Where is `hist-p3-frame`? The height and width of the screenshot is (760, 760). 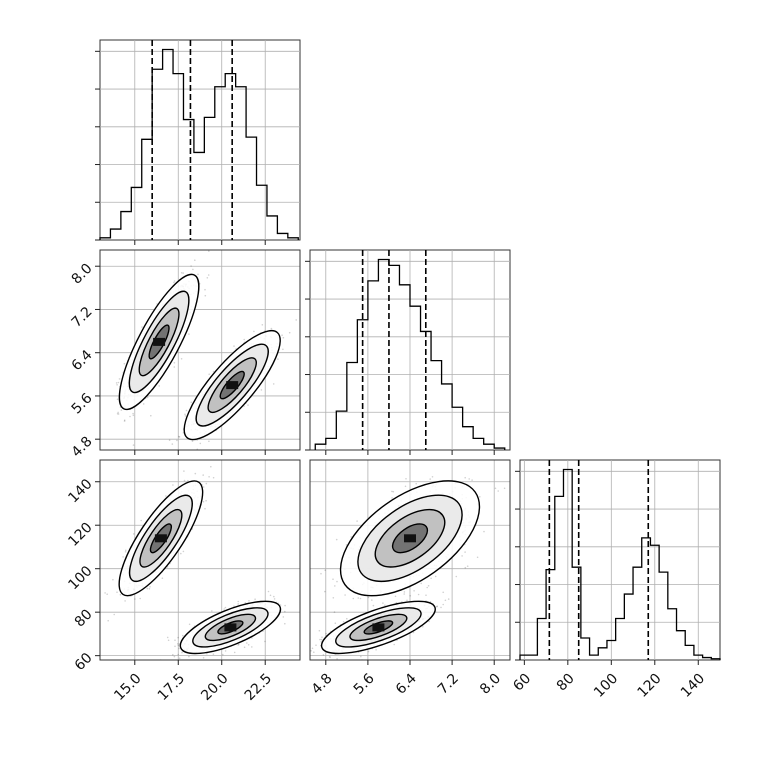
hist-p3-frame is located at coordinates (620, 560).